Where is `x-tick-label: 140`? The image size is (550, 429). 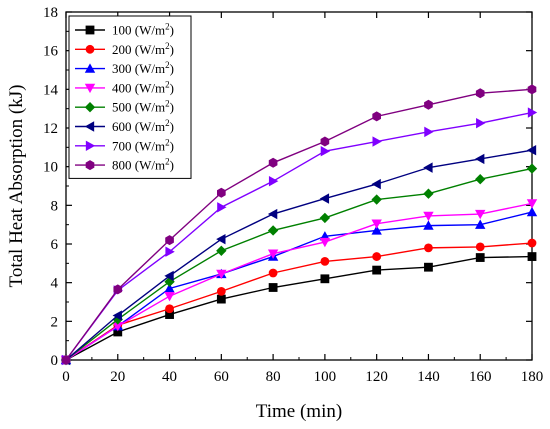
x-tick-label: 140 is located at coordinates (428, 377).